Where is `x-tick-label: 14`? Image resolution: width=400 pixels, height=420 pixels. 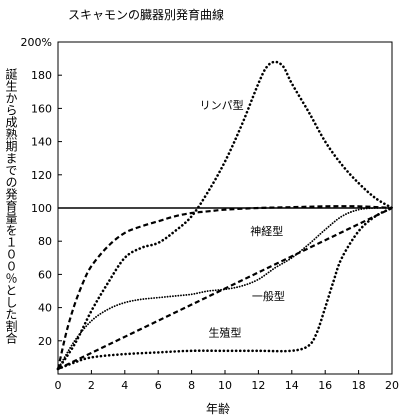
x-tick-label: 14 is located at coordinates (292, 385).